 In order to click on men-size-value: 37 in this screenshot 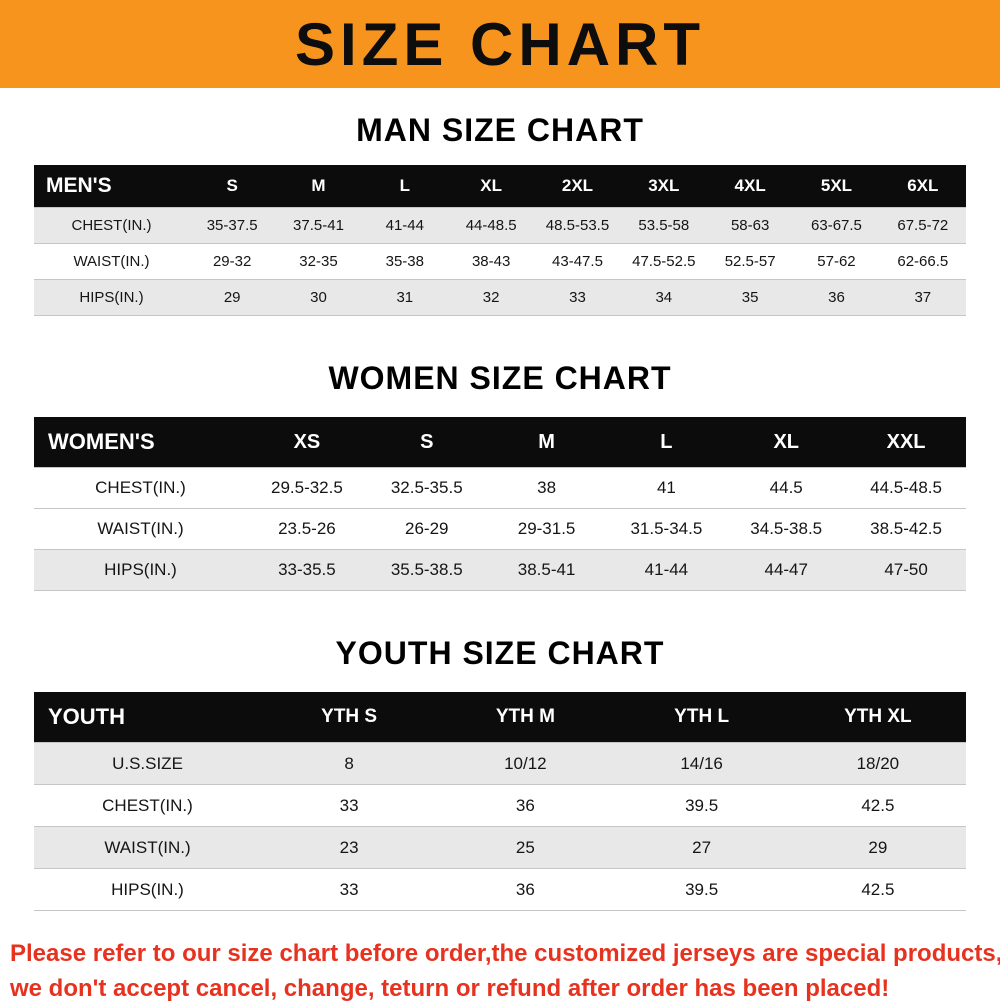, I will do `click(922, 297)`.